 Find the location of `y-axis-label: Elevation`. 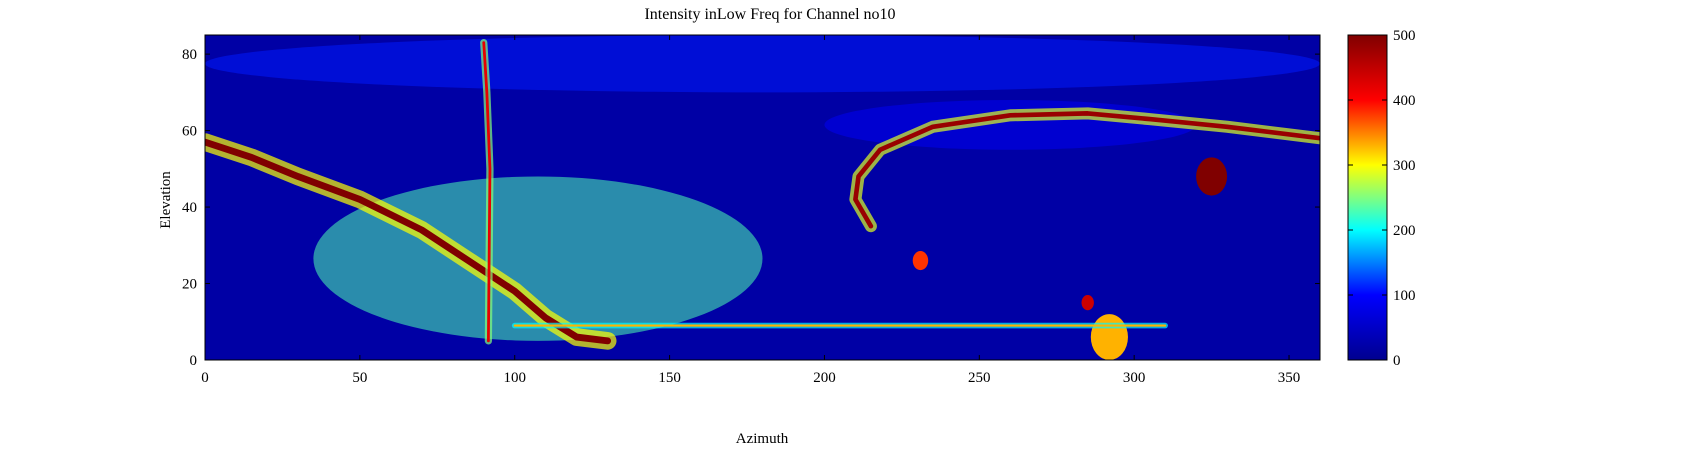

y-axis-label: Elevation is located at coordinates (166, 200).